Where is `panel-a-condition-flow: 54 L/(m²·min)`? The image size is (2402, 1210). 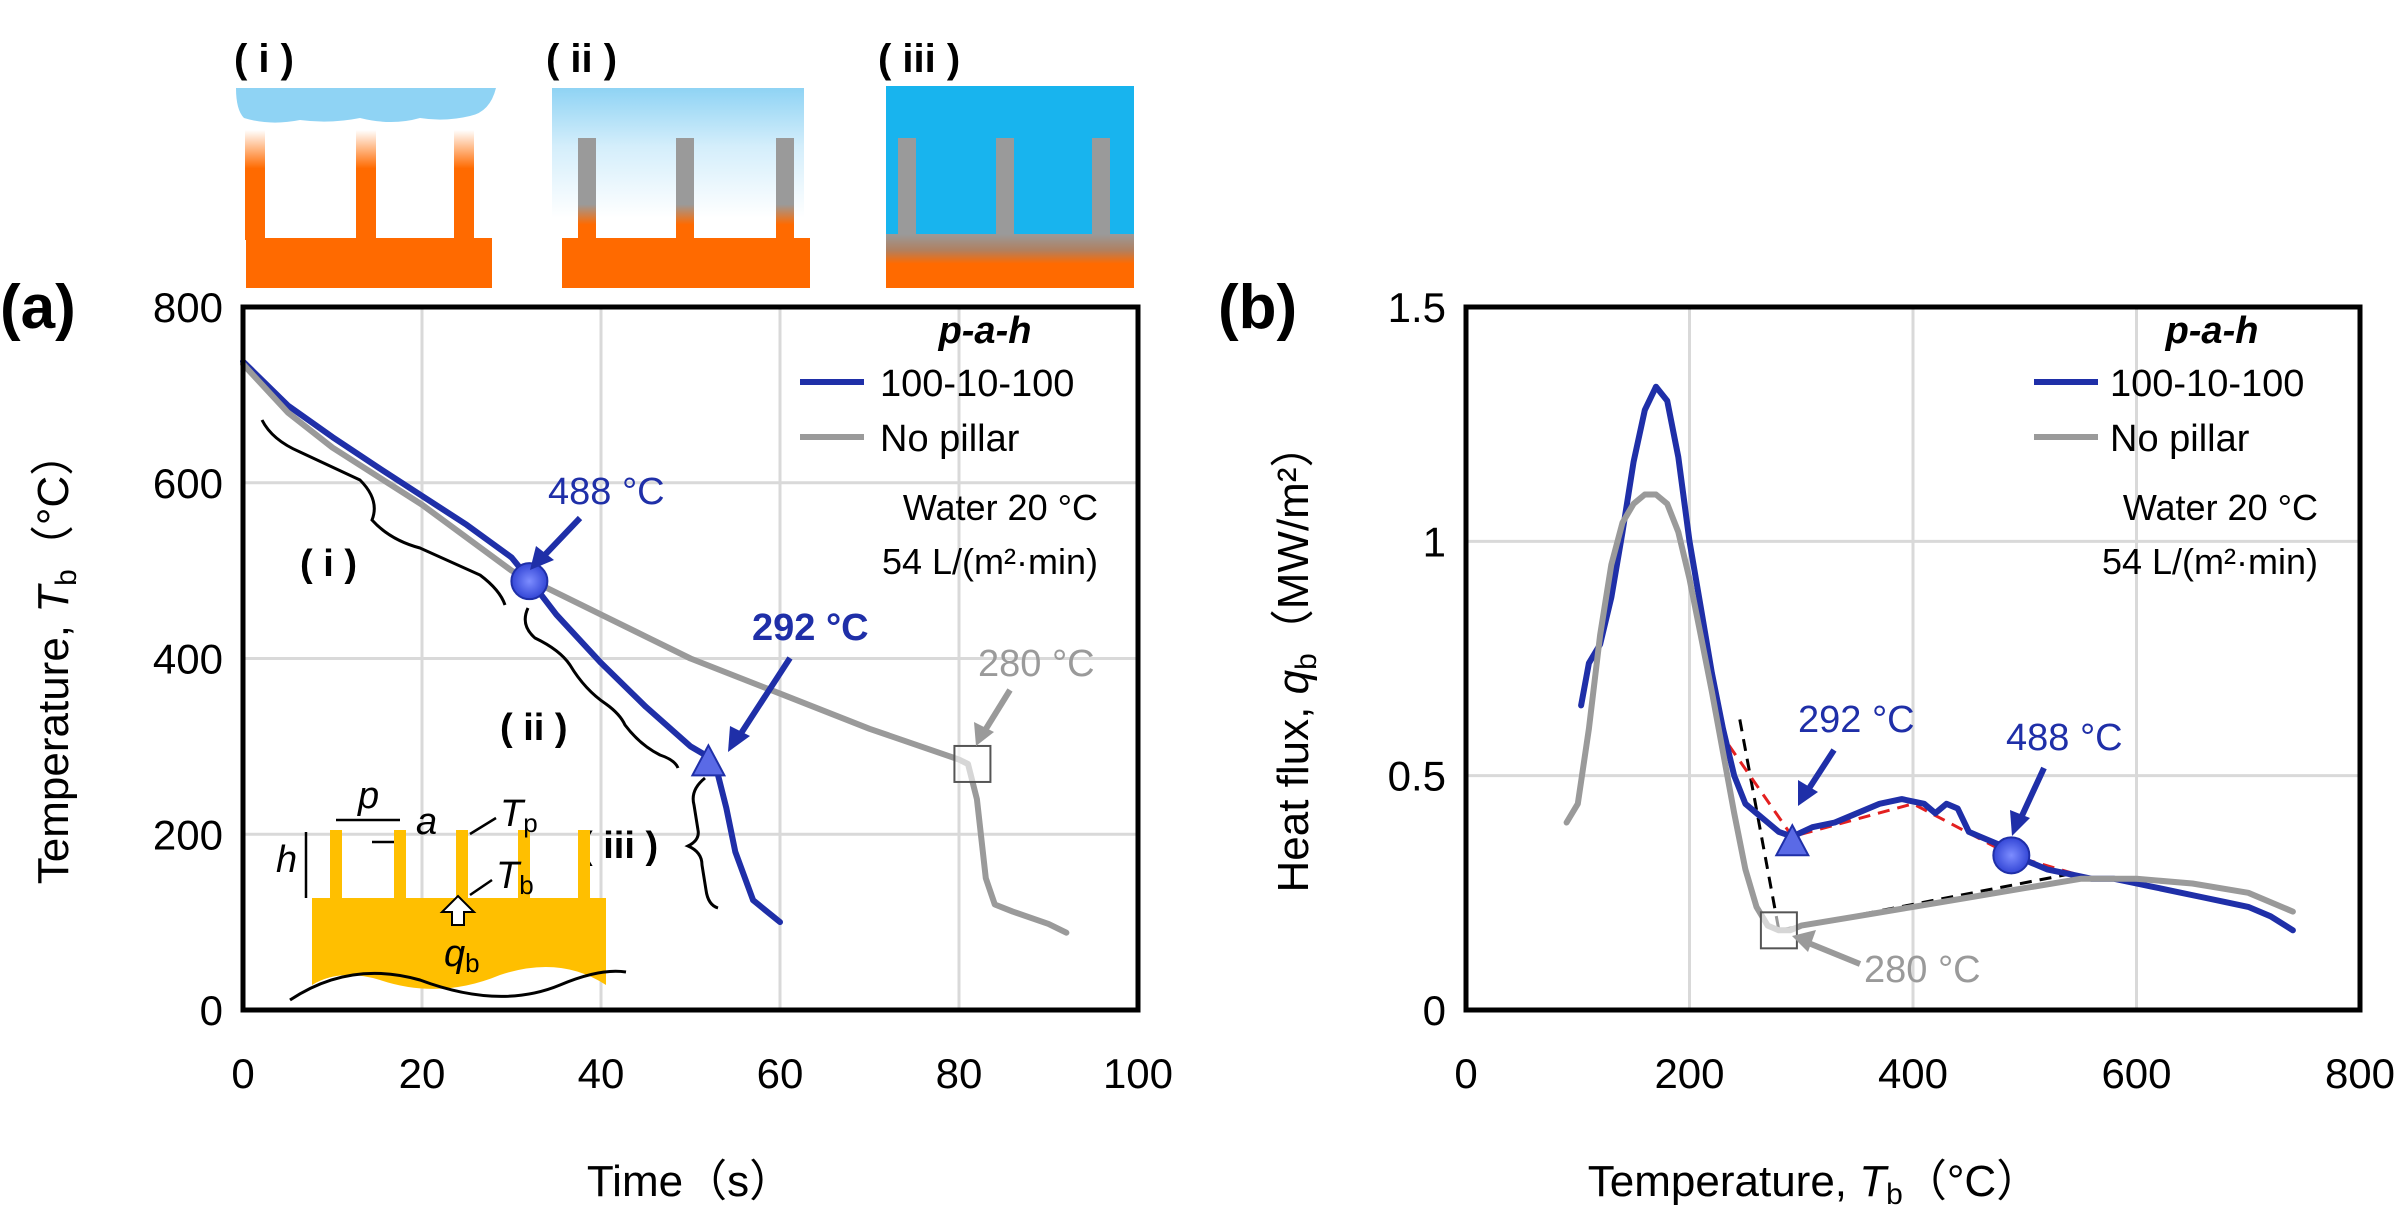 panel-a-condition-flow: 54 L/(m²·min) is located at coordinates (990, 561).